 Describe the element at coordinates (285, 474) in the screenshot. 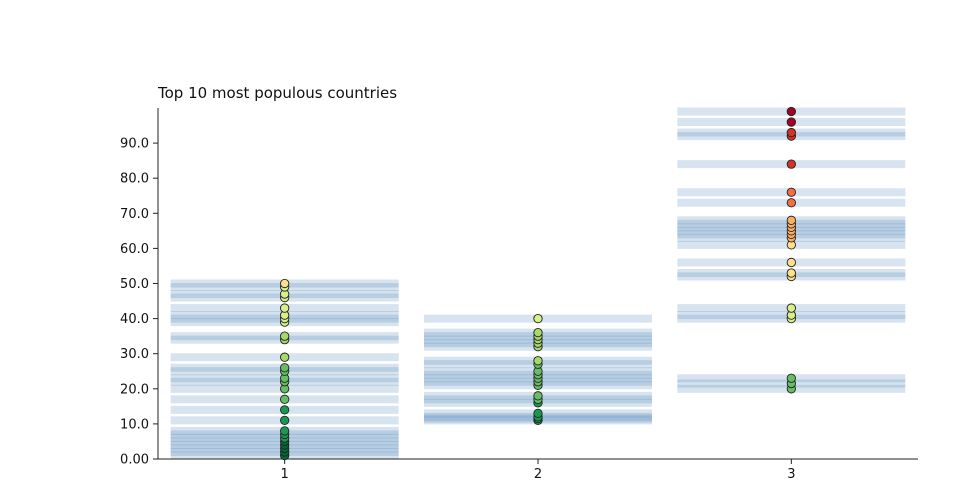

I see `x-tick-label: 1` at that location.